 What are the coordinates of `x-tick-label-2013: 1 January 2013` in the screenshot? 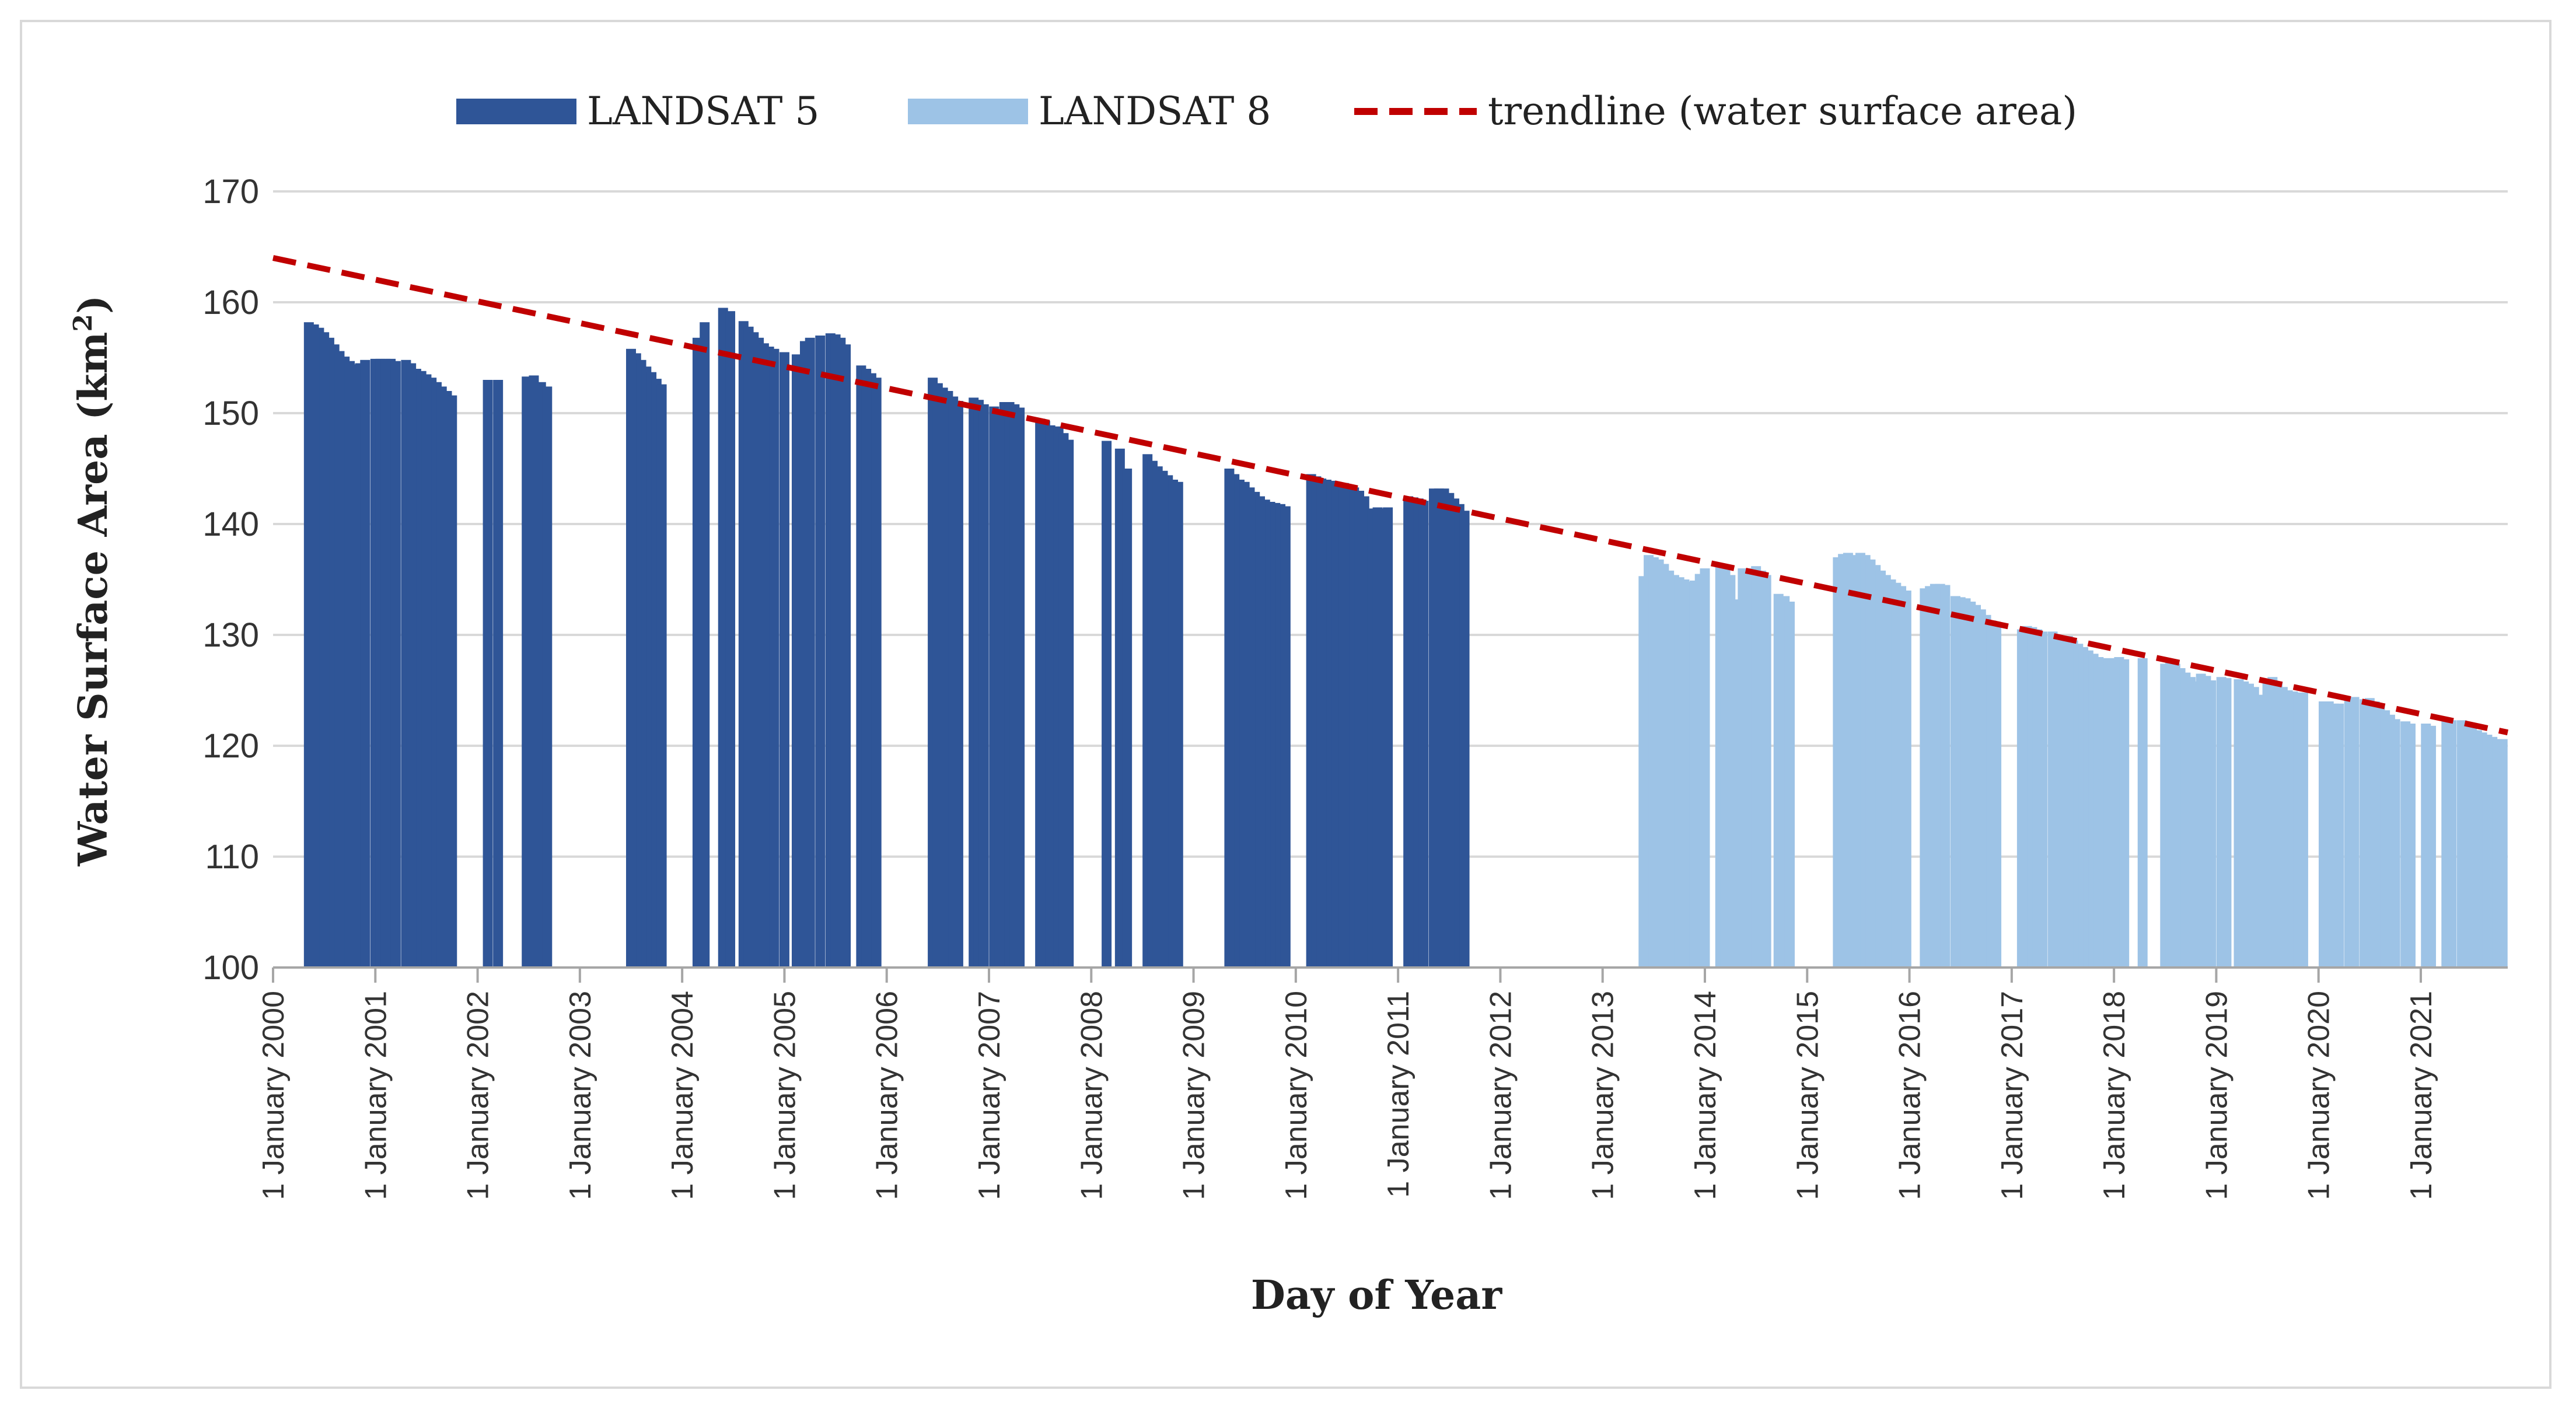 It's located at (1603, 1096).